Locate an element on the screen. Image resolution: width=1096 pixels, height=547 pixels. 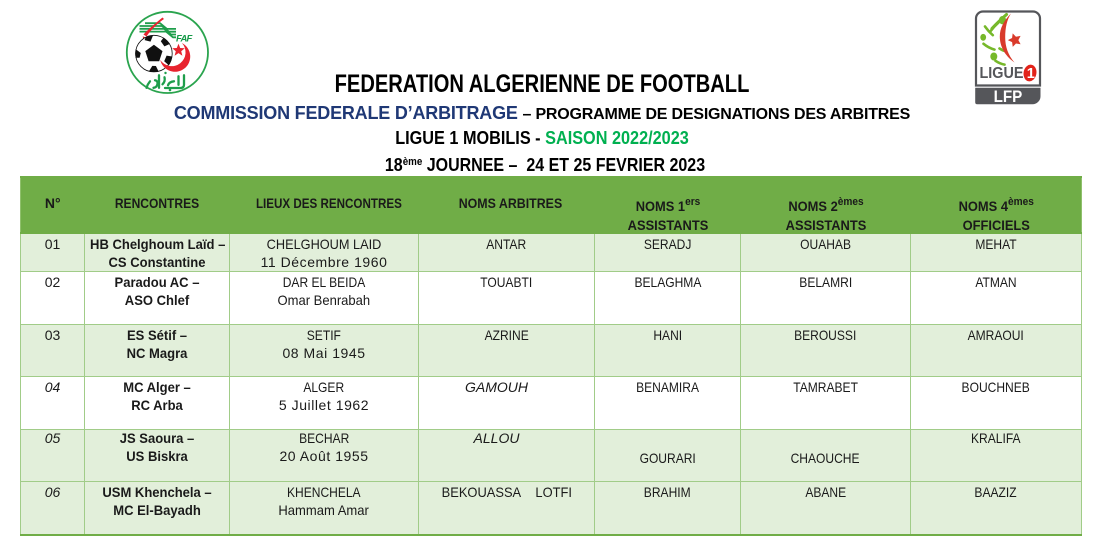
svg-text: 1 is located at coordinates (1031, 74).